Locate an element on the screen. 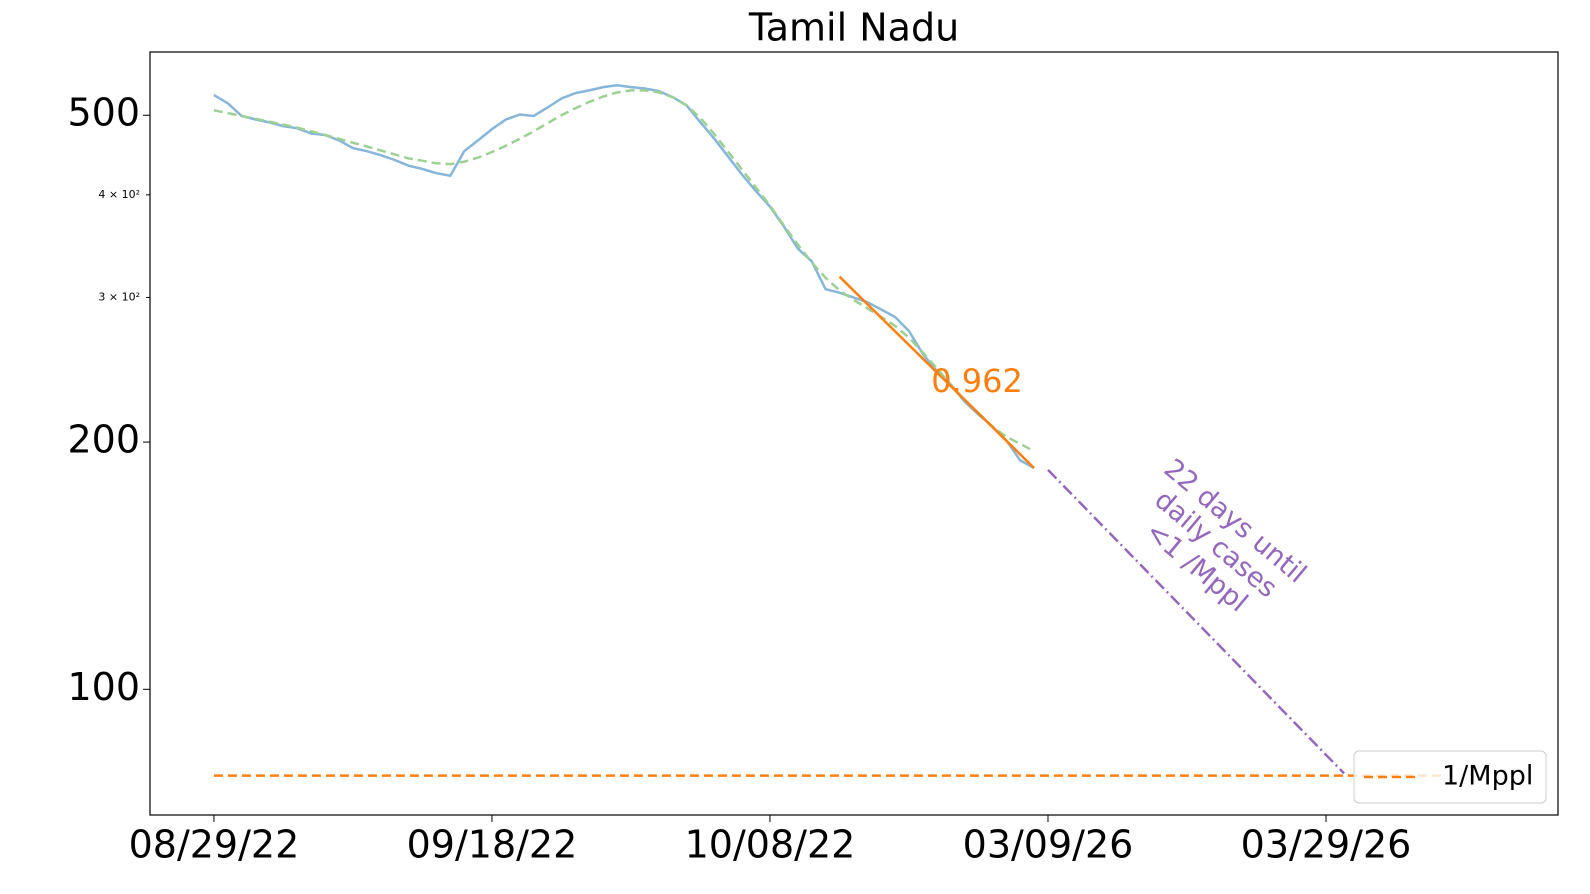 The width and height of the screenshot is (1590, 894). x-tick-label: 08/29/22 is located at coordinates (214, 845).